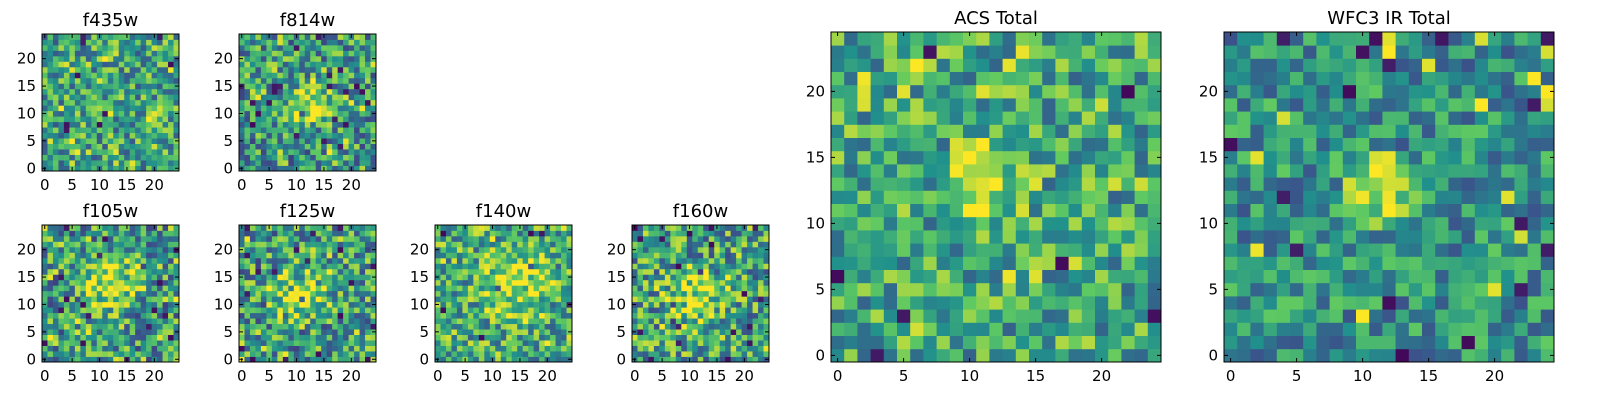 Image resolution: width=1600 pixels, height=400 pixels. Describe the element at coordinates (492, 376) in the screenshot. I see `x-tick-label: 10` at that location.